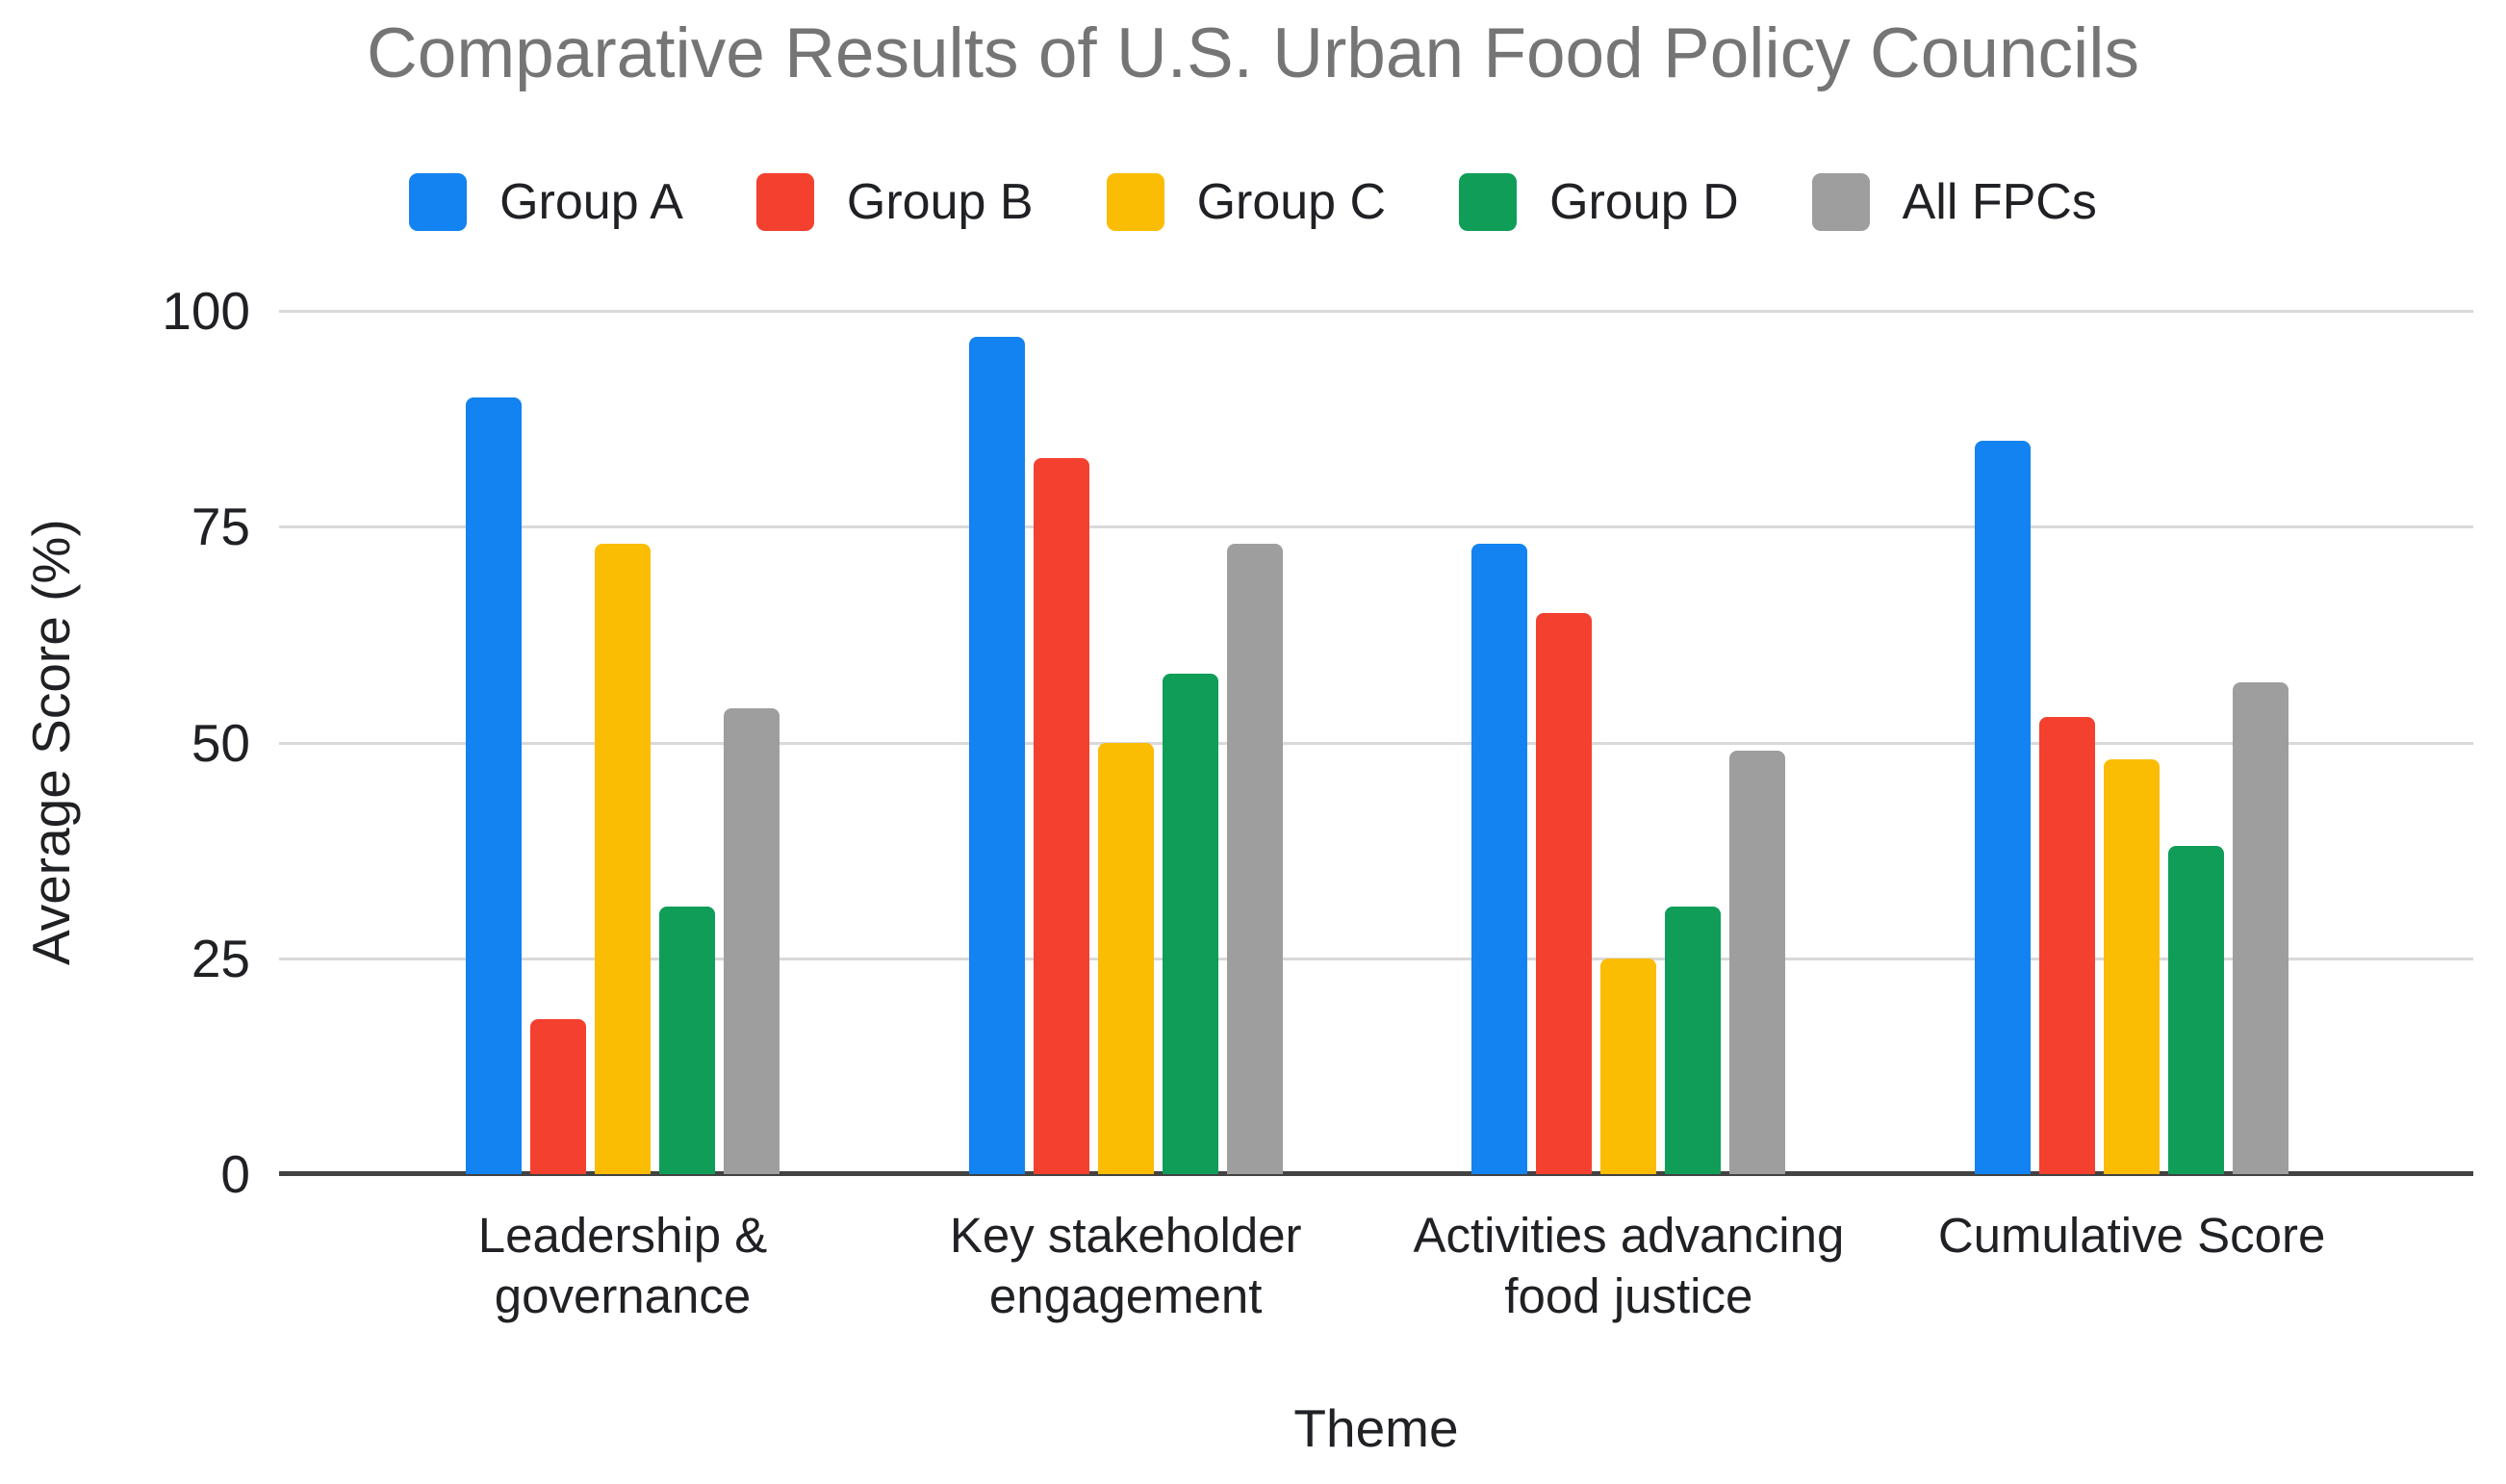  I want to click on y-tick-label-100: 100, so click(206, 311).